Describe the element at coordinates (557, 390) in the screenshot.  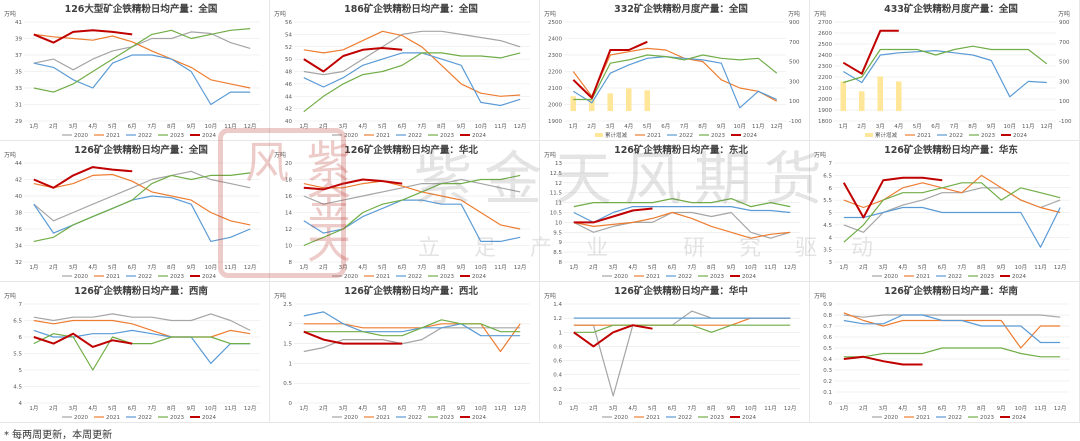
I see `y-tick-label: 0.2` at that location.